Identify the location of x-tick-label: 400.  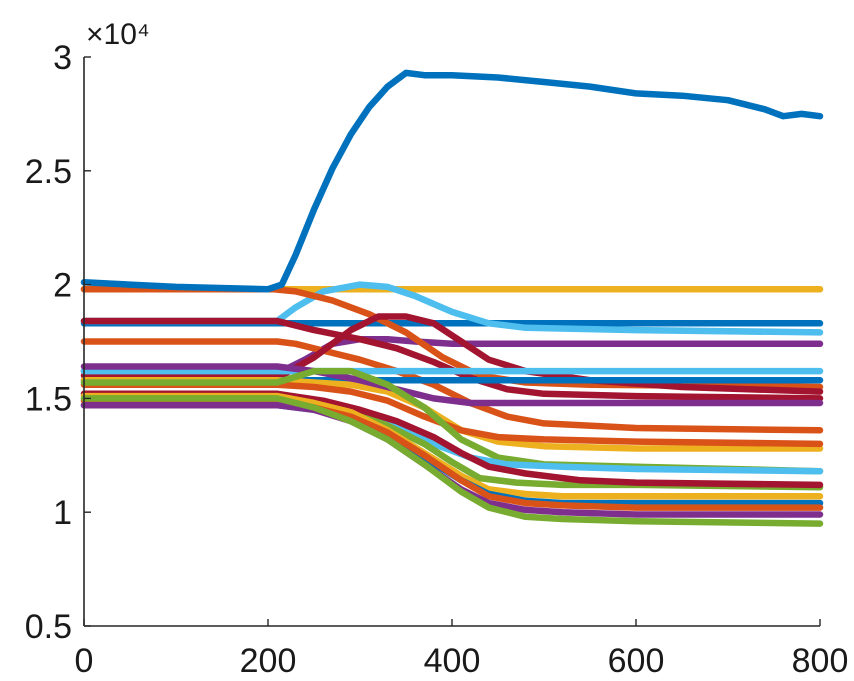
(452, 661).